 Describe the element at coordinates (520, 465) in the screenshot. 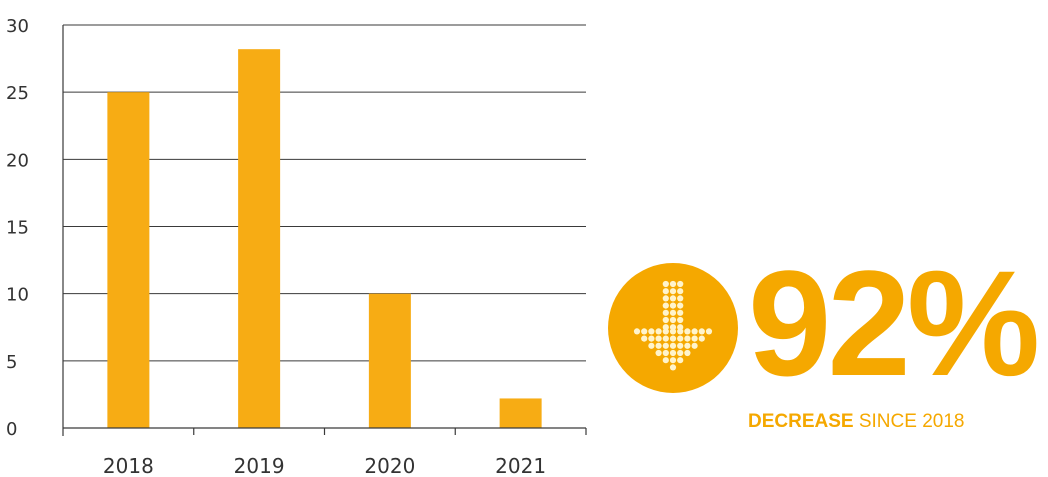

I see `x-tick-label: 2021` at that location.